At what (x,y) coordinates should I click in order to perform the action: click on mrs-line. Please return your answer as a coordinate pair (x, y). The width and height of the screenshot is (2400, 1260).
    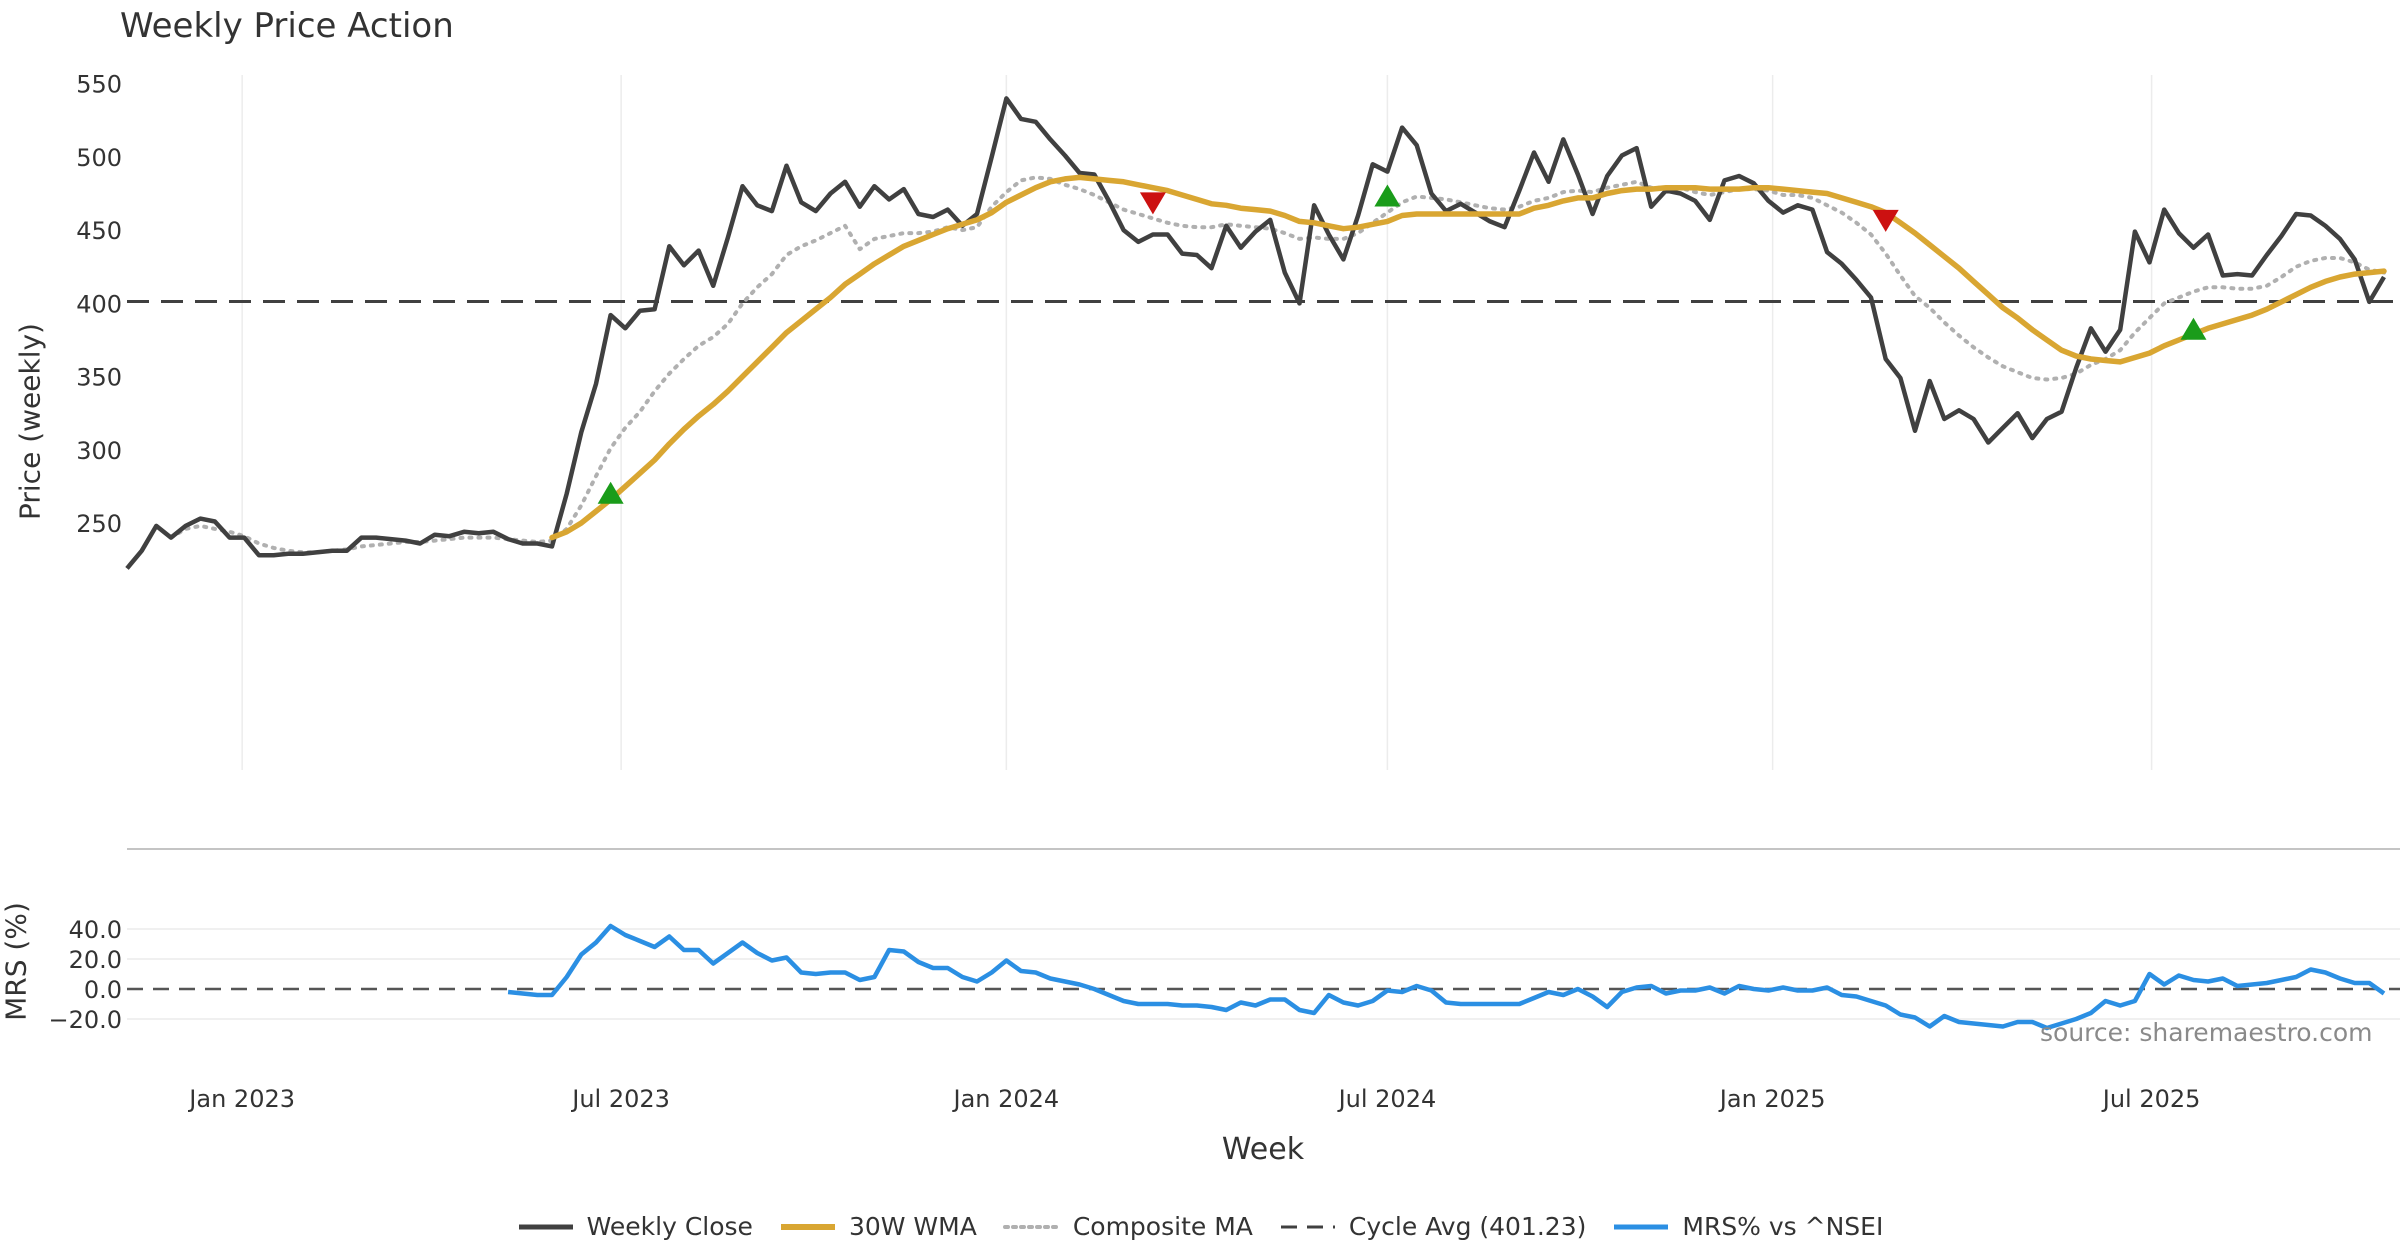
    Looking at the image, I should click on (1446, 977).